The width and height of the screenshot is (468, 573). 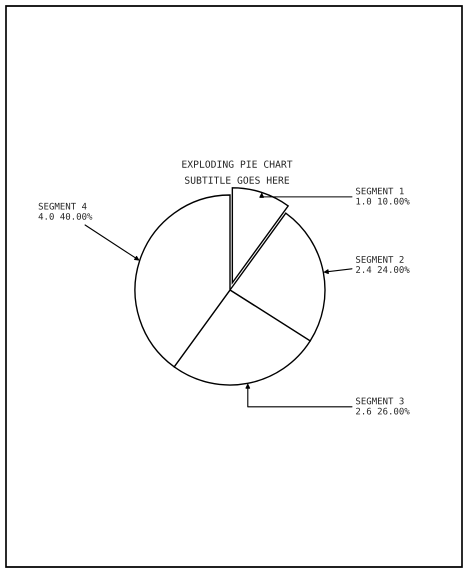 I want to click on chart-title: EXPLODING PIE CHART, so click(x=237, y=164).